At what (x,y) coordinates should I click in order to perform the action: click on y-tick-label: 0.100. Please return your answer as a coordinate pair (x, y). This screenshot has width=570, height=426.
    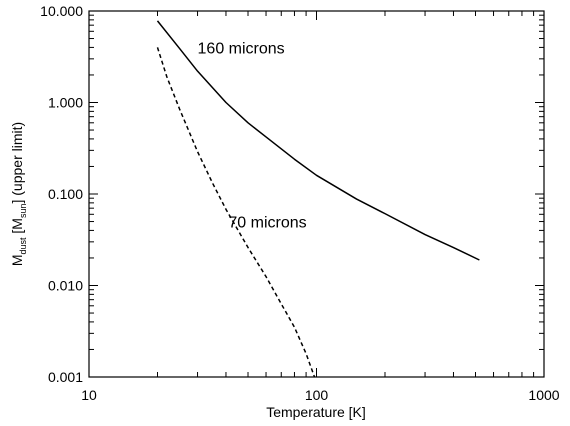
    Looking at the image, I should click on (65, 194).